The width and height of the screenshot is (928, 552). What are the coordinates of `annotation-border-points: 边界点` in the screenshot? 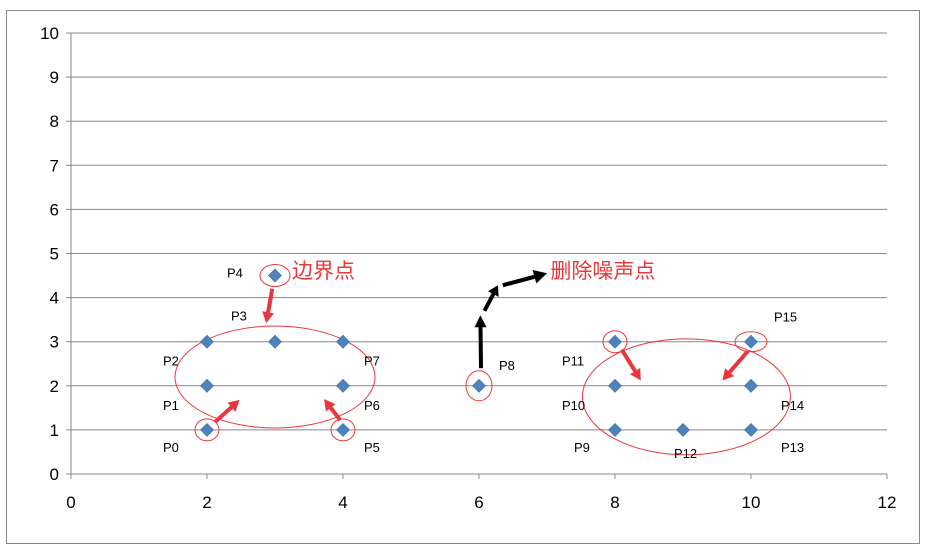 It's located at (323, 271).